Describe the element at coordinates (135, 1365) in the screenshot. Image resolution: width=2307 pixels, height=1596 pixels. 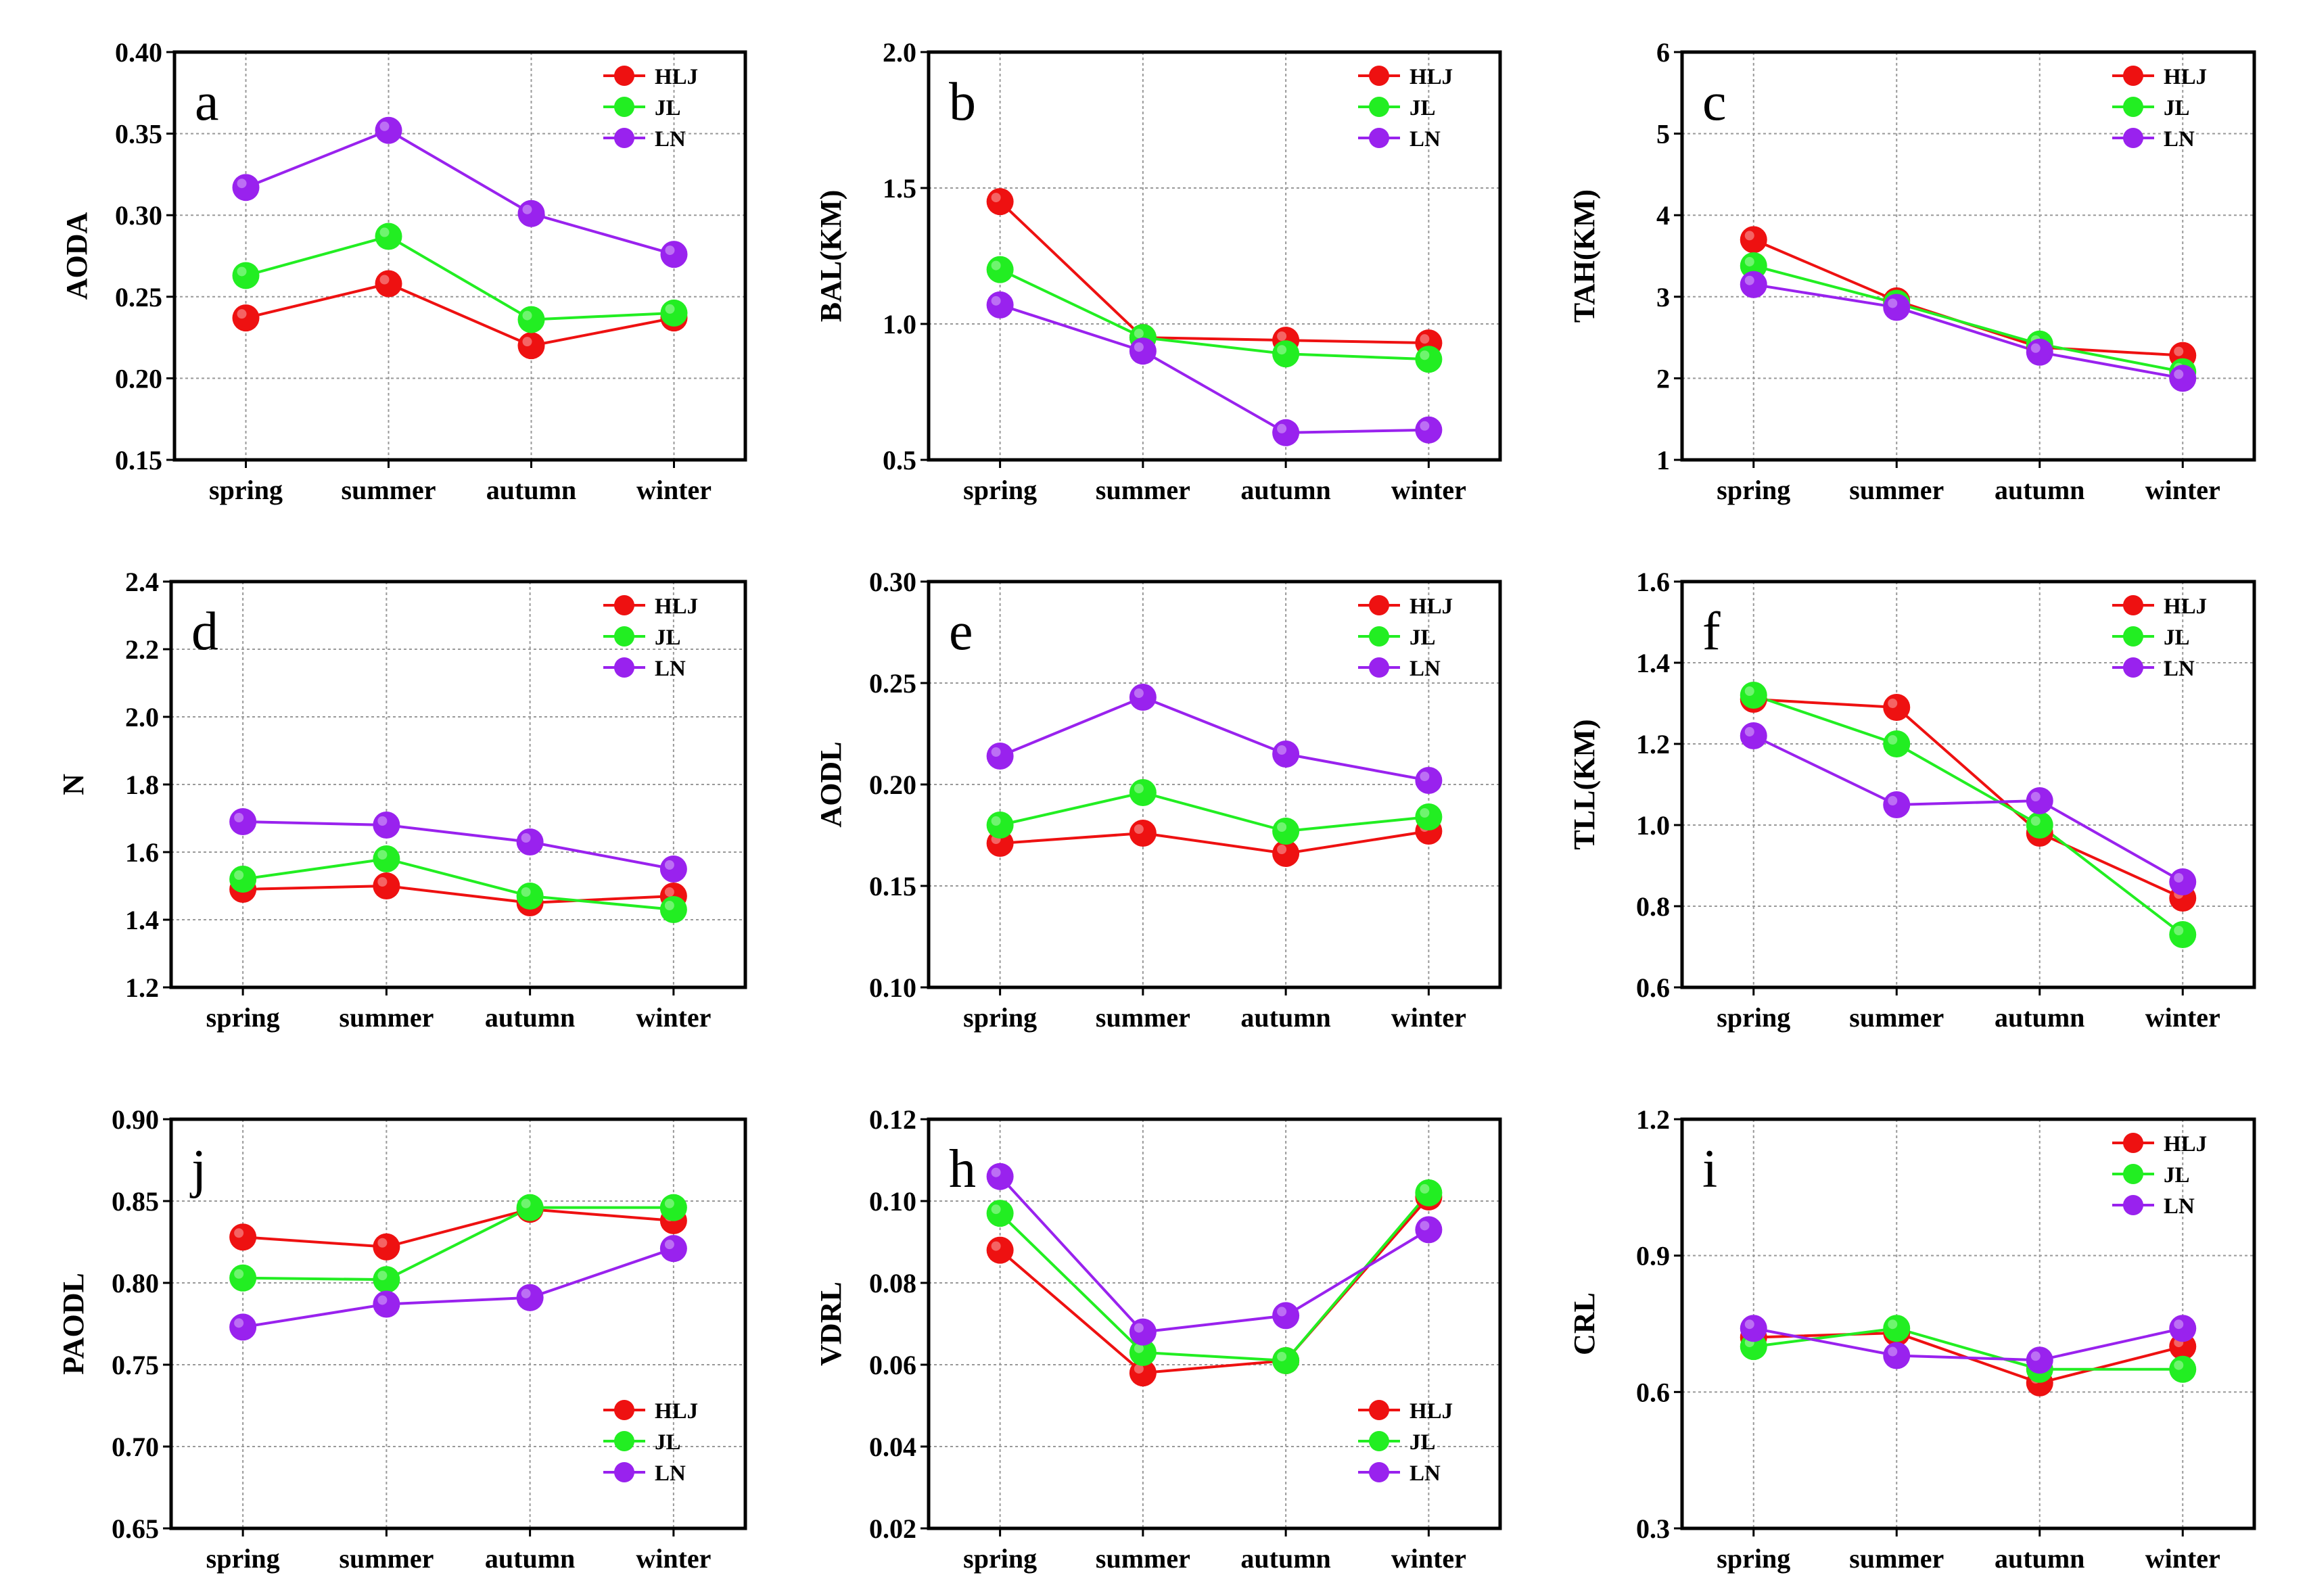
I see `y-tick-label: 0.75` at that location.